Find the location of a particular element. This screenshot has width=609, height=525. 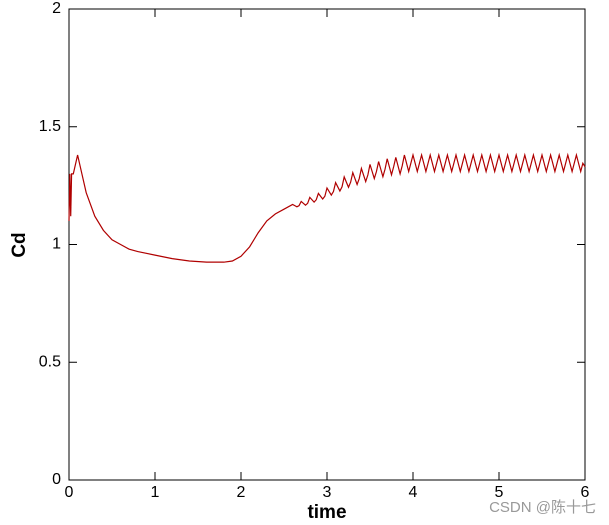

y-tick-label: 1.5 is located at coordinates (50, 126).